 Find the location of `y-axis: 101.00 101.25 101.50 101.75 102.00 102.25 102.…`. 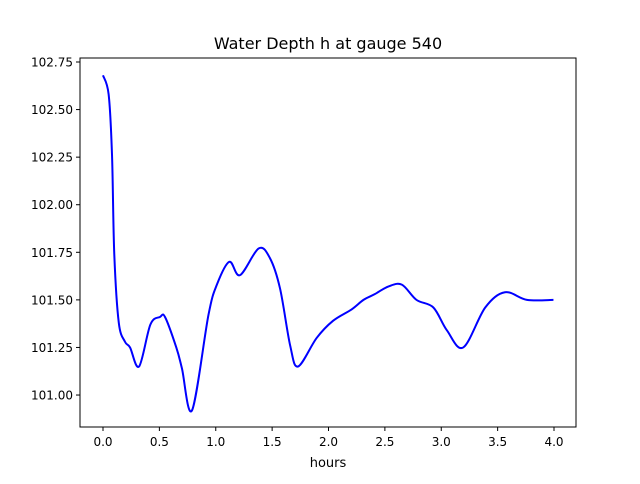

y-axis: 101.00 101.25 101.50 101.75 102.00 102.25 102.… is located at coordinates (55, 229).